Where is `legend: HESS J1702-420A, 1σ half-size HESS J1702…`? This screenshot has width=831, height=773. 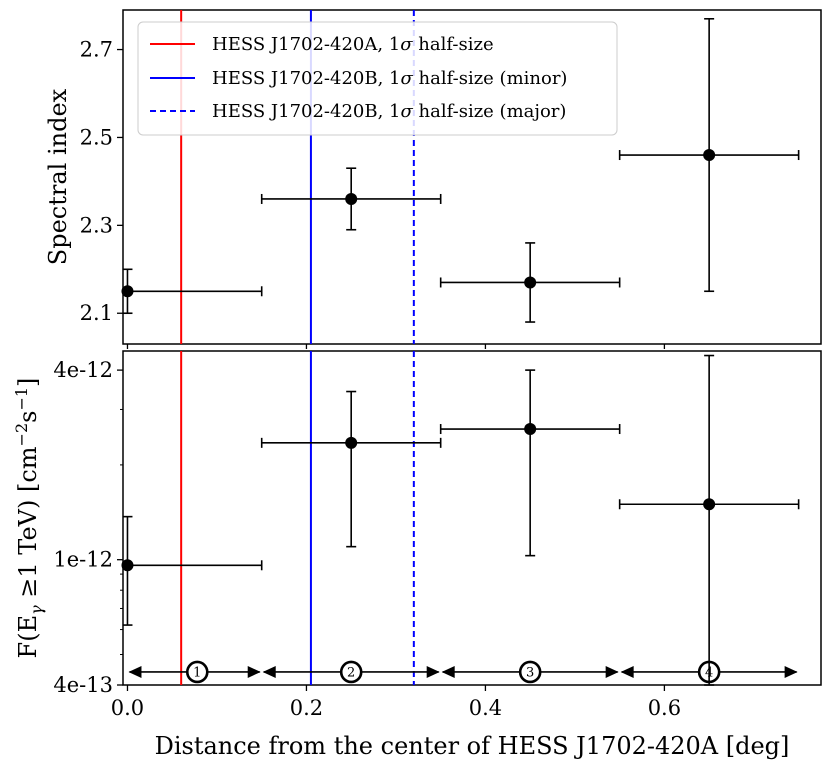 legend: HESS J1702-420A, 1σ half-size HESS J1702… is located at coordinates (377, 78).